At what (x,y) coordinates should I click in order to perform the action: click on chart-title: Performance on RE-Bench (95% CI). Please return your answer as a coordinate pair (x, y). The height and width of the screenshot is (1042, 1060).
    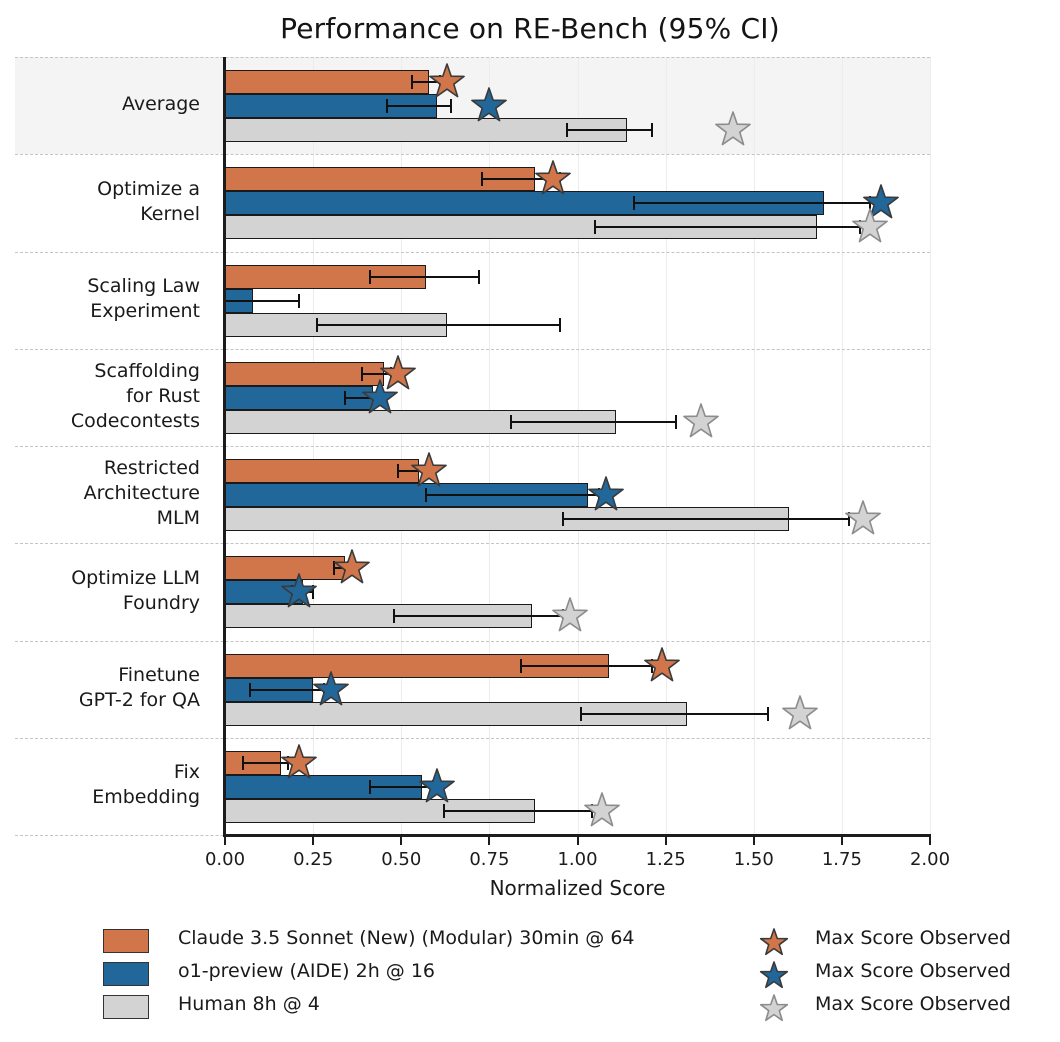
    Looking at the image, I should click on (530, 28).